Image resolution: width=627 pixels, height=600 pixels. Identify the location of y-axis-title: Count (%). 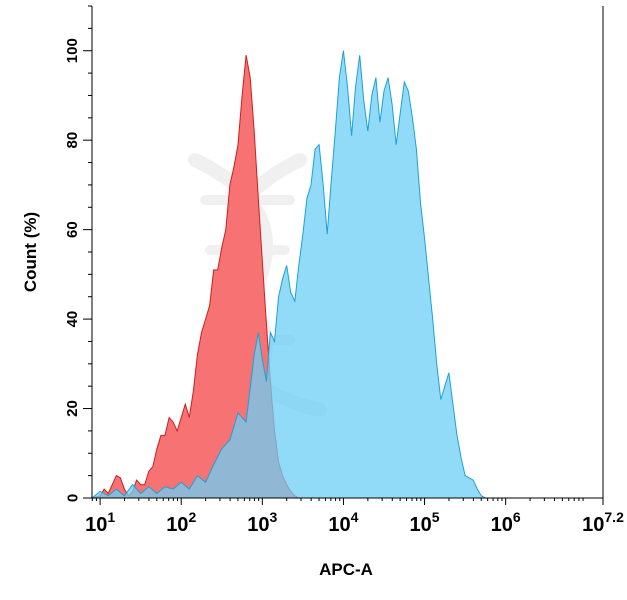
(30, 252).